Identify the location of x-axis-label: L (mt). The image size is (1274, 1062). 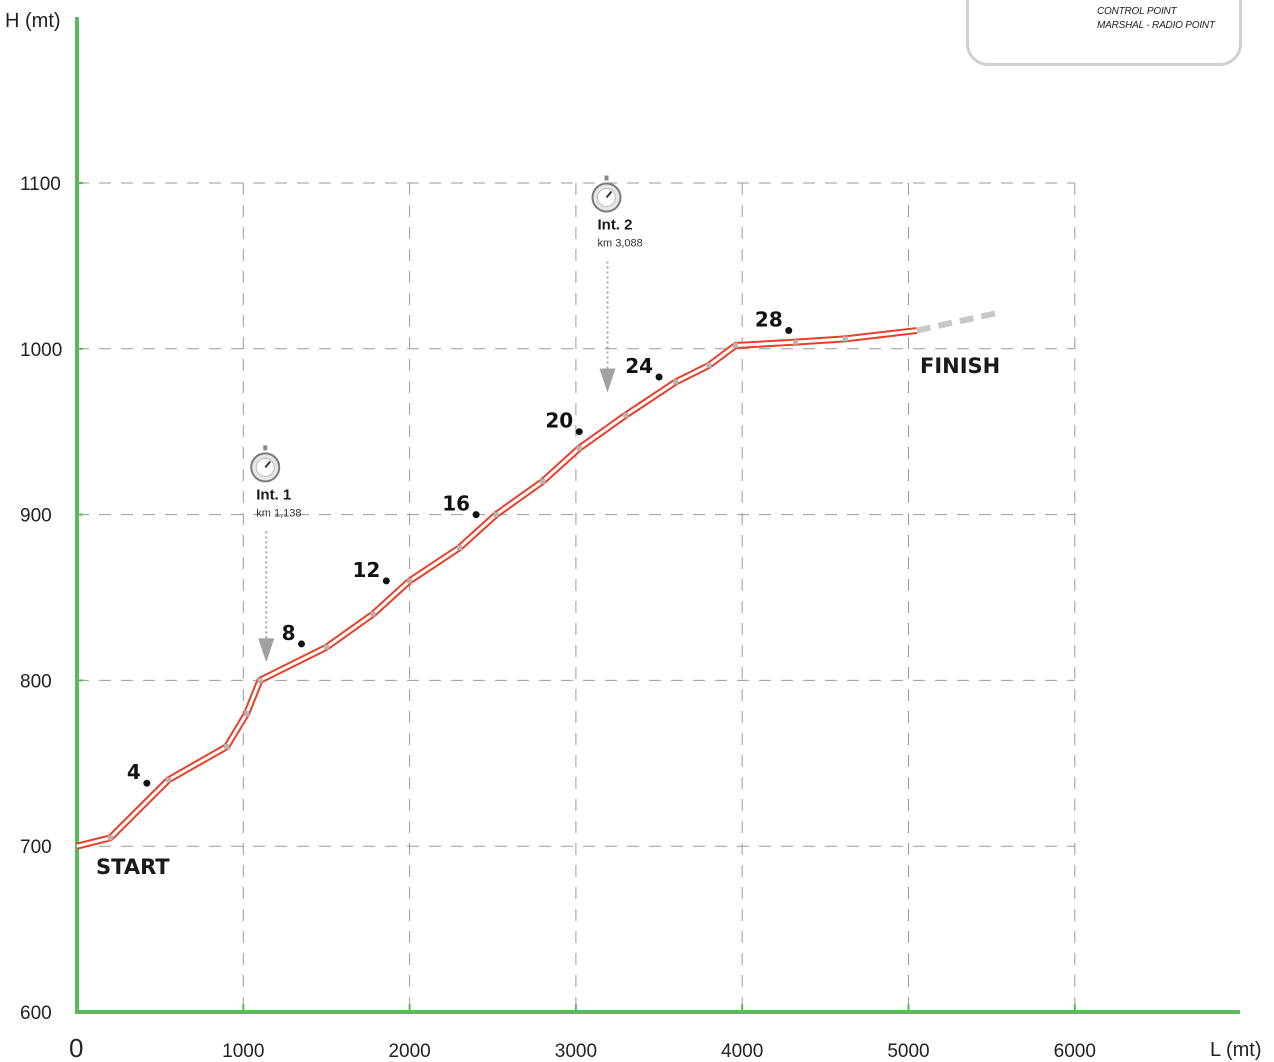
(1235, 1050).